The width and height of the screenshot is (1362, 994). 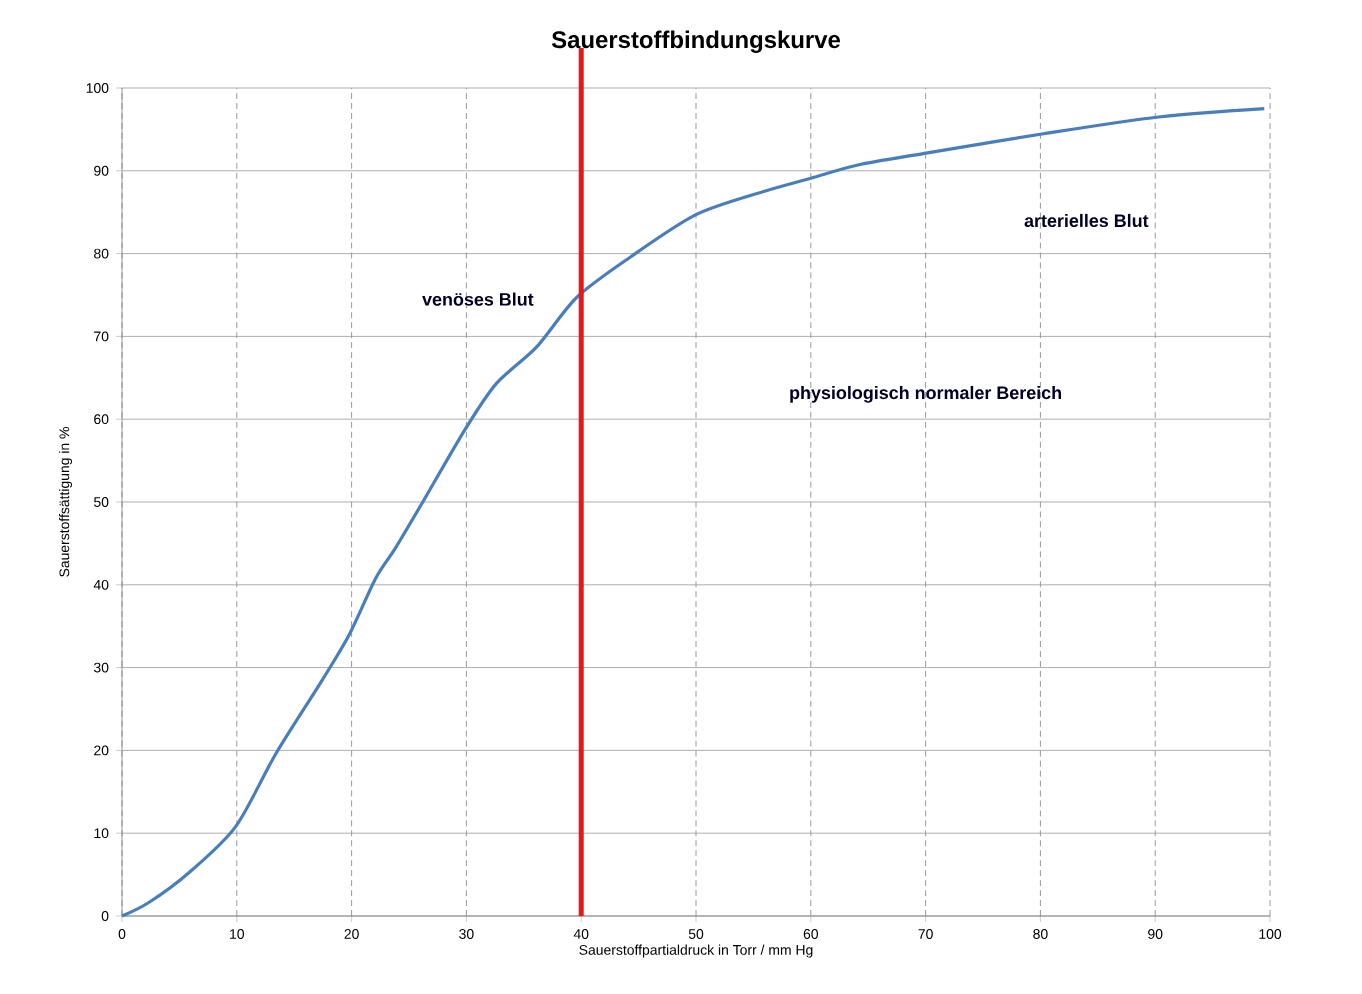 I want to click on annotation: physiologisch normaler Bereich, so click(x=926, y=394).